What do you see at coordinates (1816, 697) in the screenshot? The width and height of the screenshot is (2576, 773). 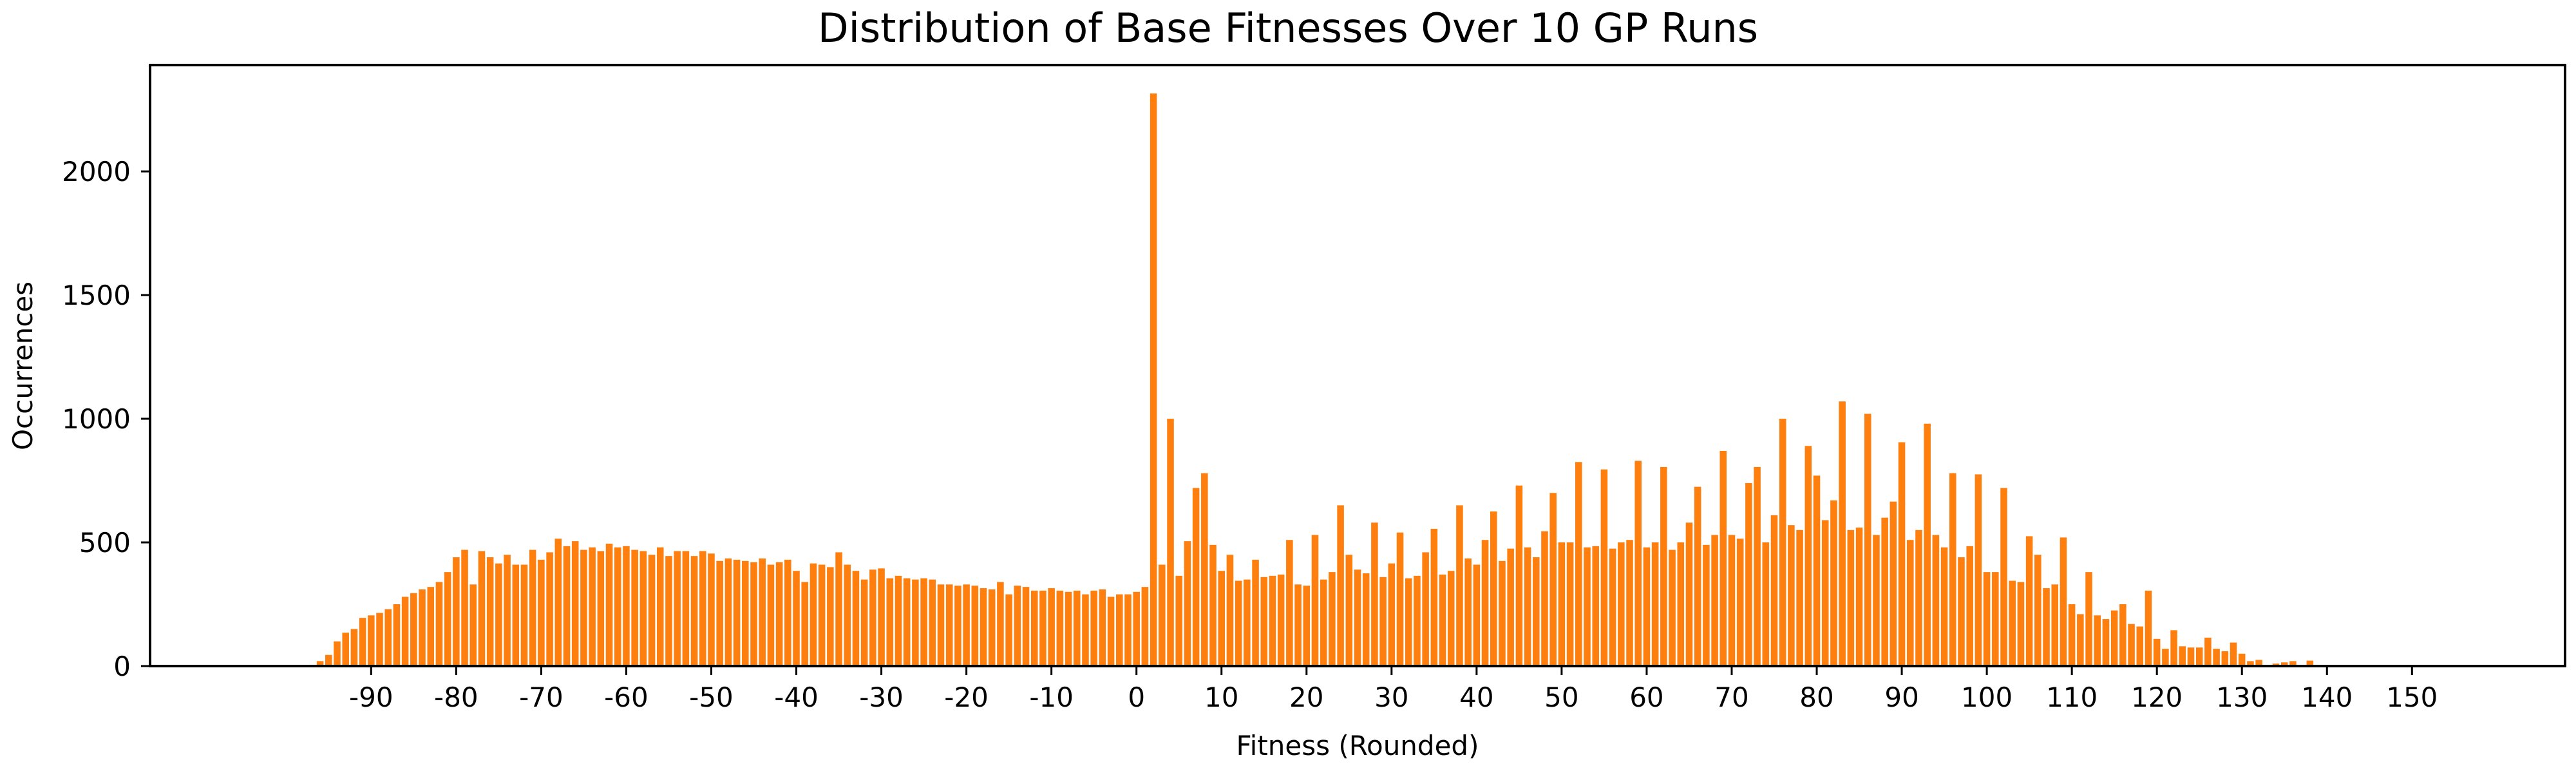 I see `x-tick-label: 80` at bounding box center [1816, 697].